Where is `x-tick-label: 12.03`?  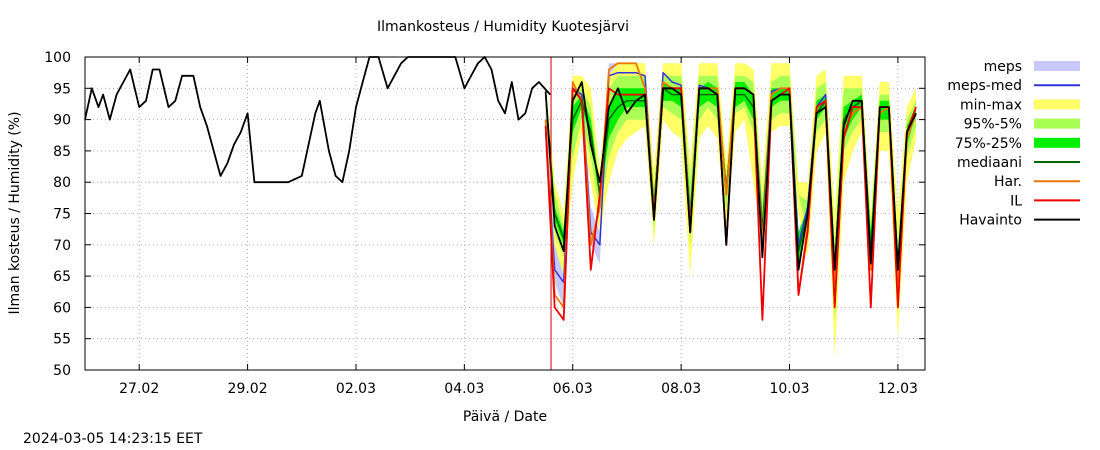 x-tick-label: 12.03 is located at coordinates (898, 389).